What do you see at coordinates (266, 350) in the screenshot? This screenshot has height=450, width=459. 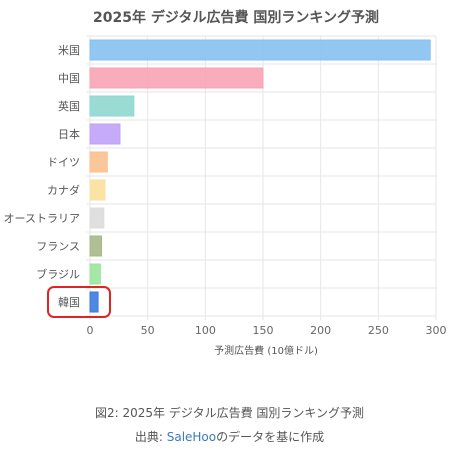 I see `x-axis-label: 予測広告費 (10億ドル)` at bounding box center [266, 350].